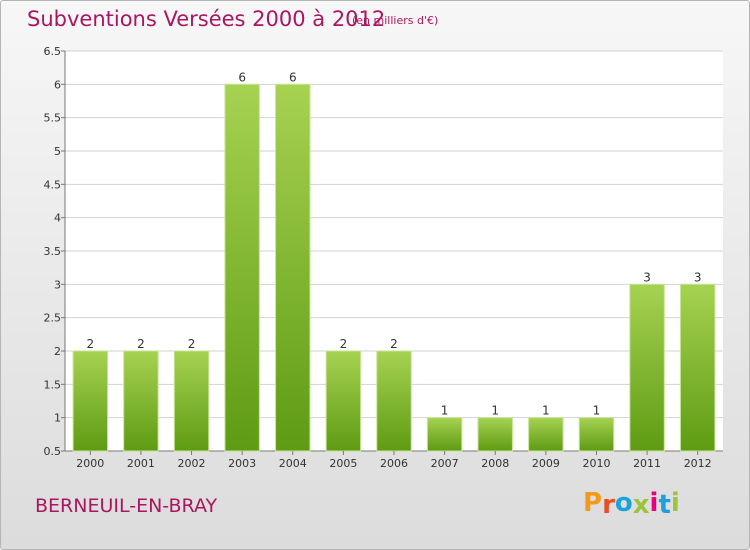 Image resolution: width=750 pixels, height=550 pixels. I want to click on y-tick-label: 2, so click(57, 351).